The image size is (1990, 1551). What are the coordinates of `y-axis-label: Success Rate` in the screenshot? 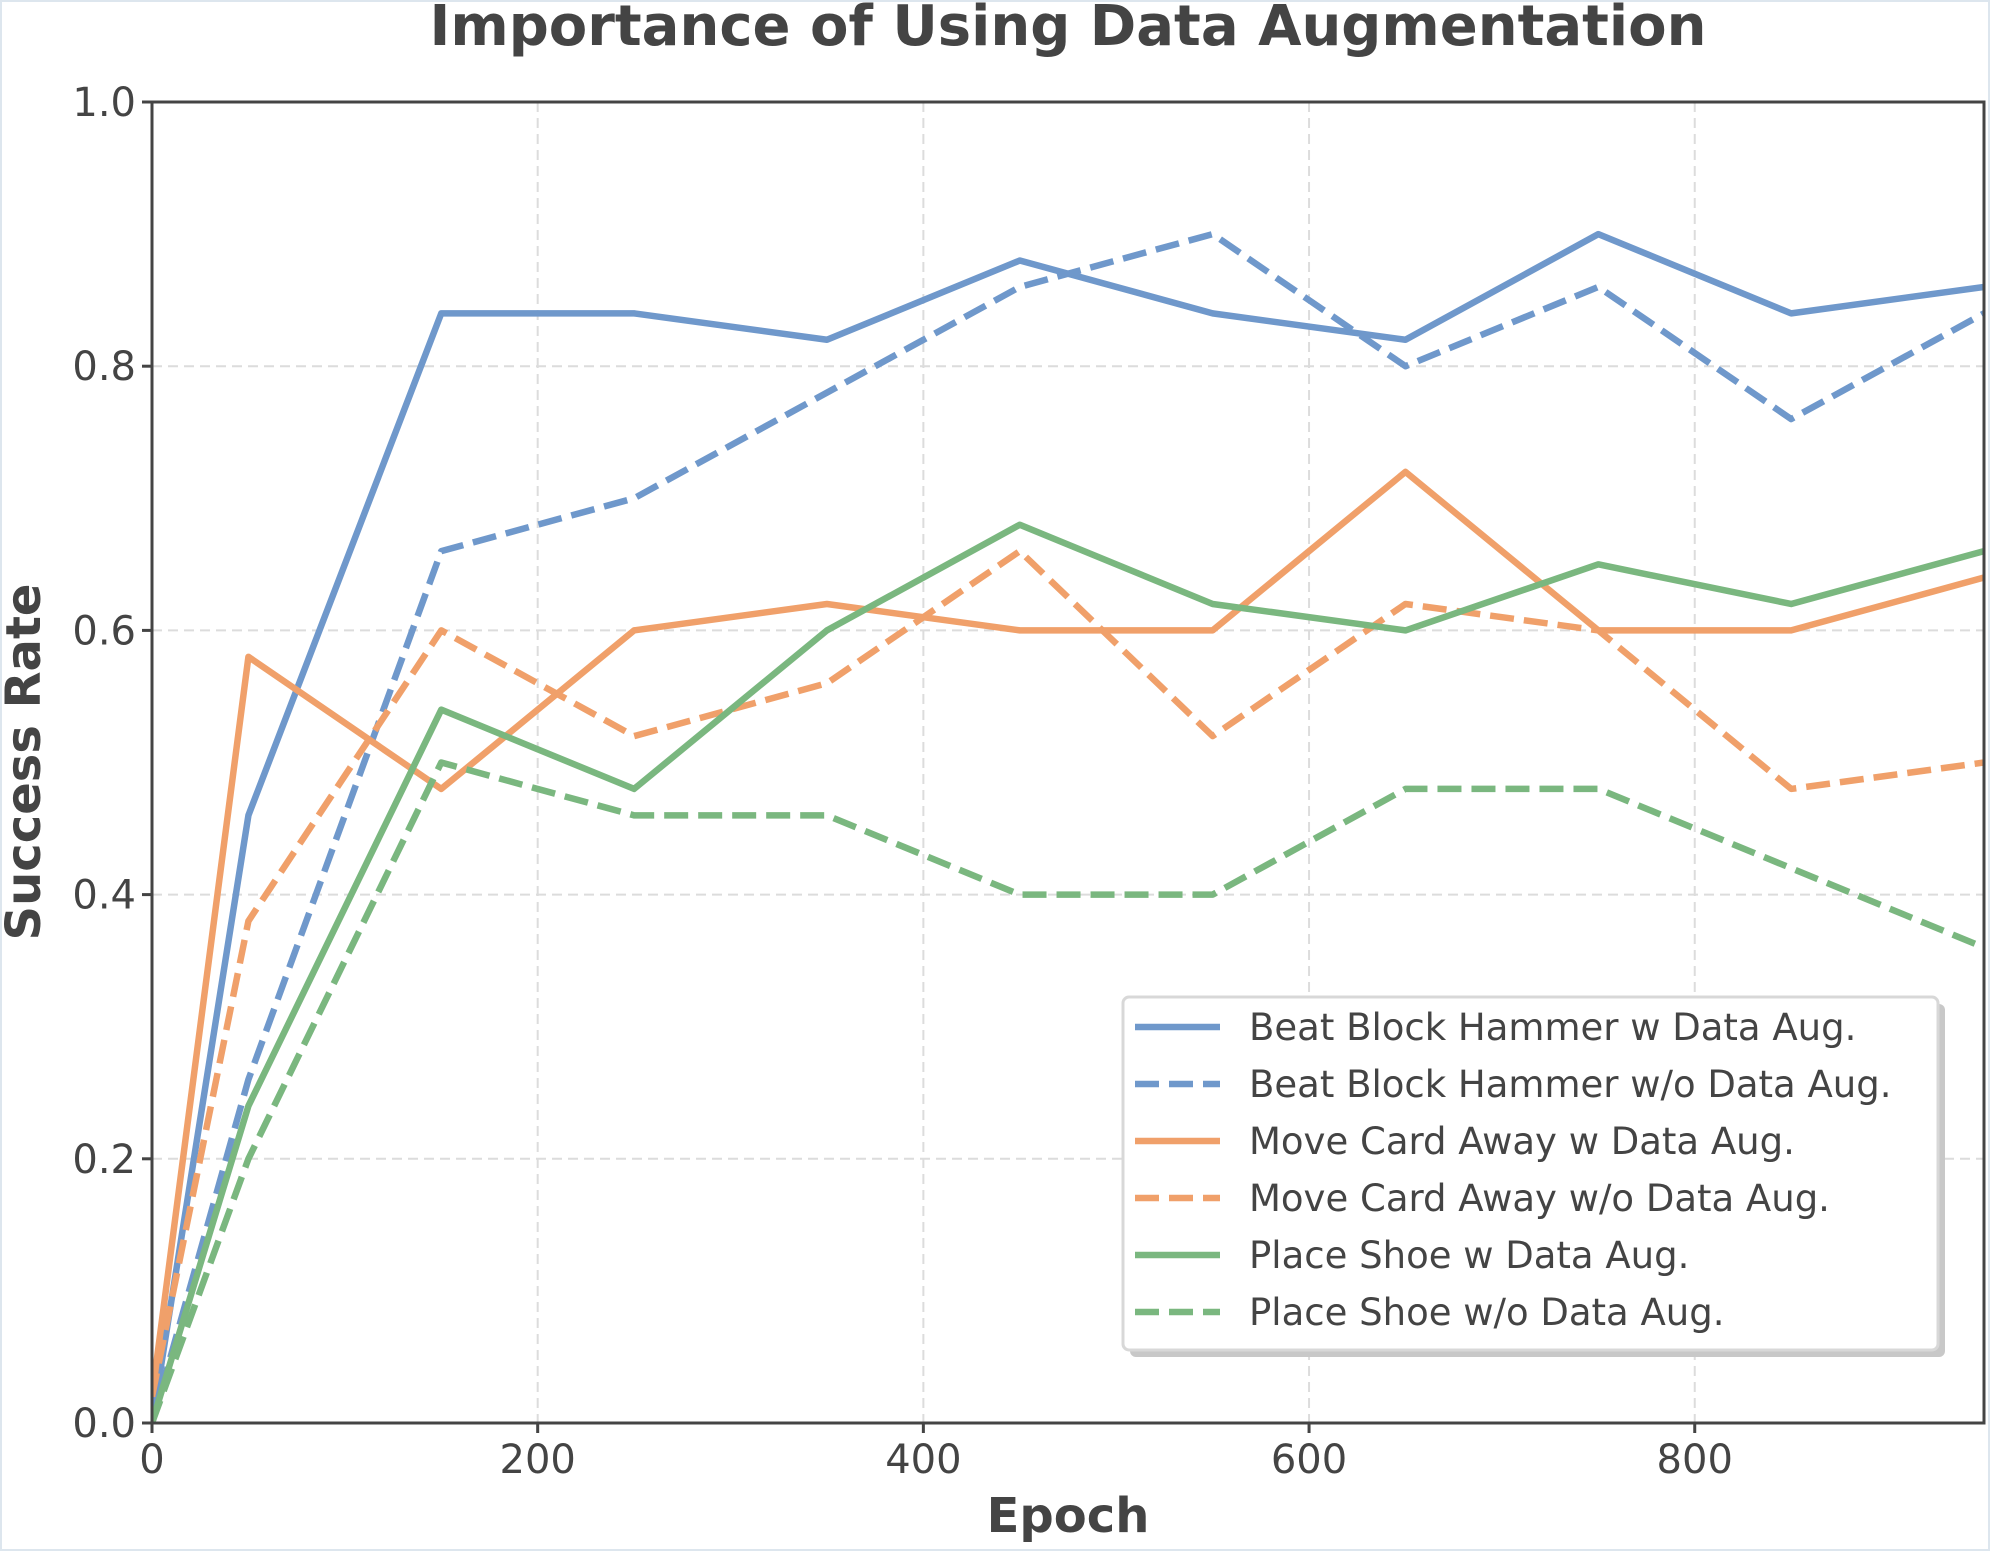 It's located at (26, 762).